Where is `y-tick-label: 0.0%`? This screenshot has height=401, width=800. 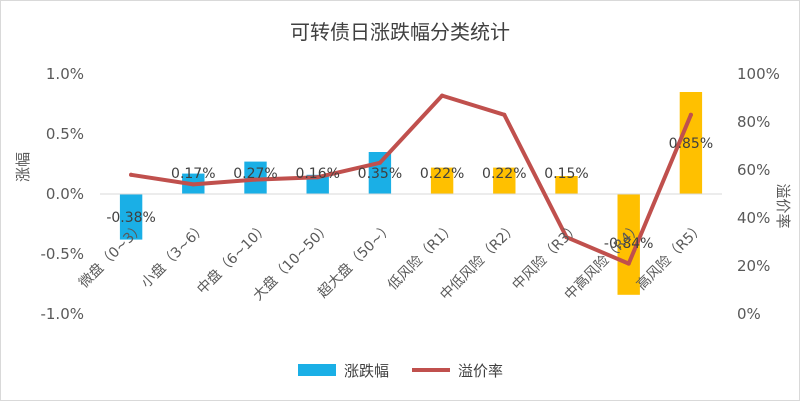 y-tick-label: 0.0% is located at coordinates (65, 194).